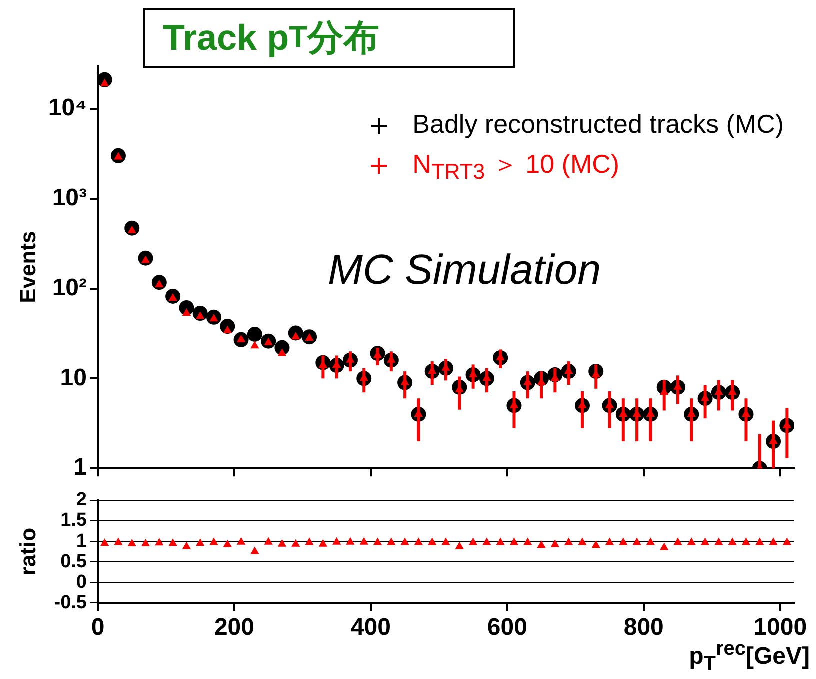 The height and width of the screenshot is (679, 816). Describe the element at coordinates (27, 267) in the screenshot. I see `y-axis-title: Events` at that location.